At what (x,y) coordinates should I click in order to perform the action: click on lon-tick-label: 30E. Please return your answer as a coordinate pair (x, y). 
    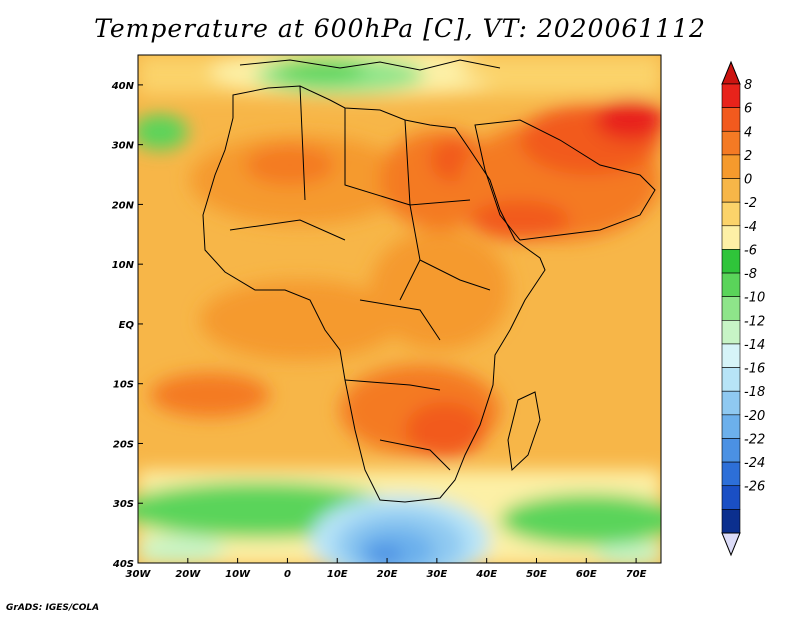
    Looking at the image, I should click on (436, 574).